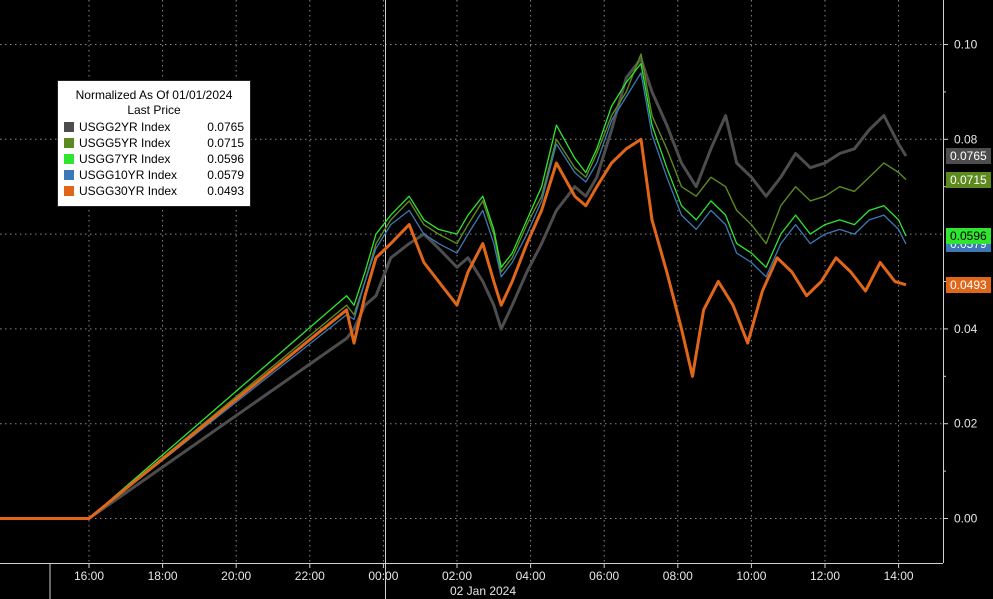 The width and height of the screenshot is (993, 599). What do you see at coordinates (154, 95) in the screenshot?
I see `legend-title: Normalized As Of 01/01/2024` at bounding box center [154, 95].